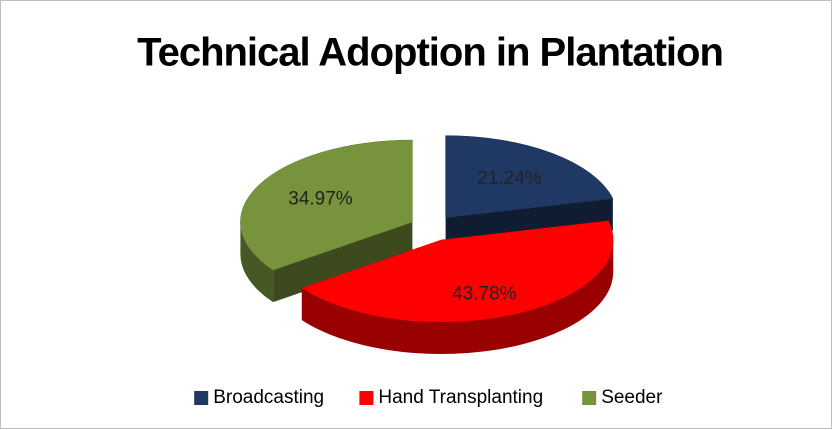 The image size is (833, 430). Describe the element at coordinates (509, 178) in the screenshot. I see `value-label: 21.24%` at that location.